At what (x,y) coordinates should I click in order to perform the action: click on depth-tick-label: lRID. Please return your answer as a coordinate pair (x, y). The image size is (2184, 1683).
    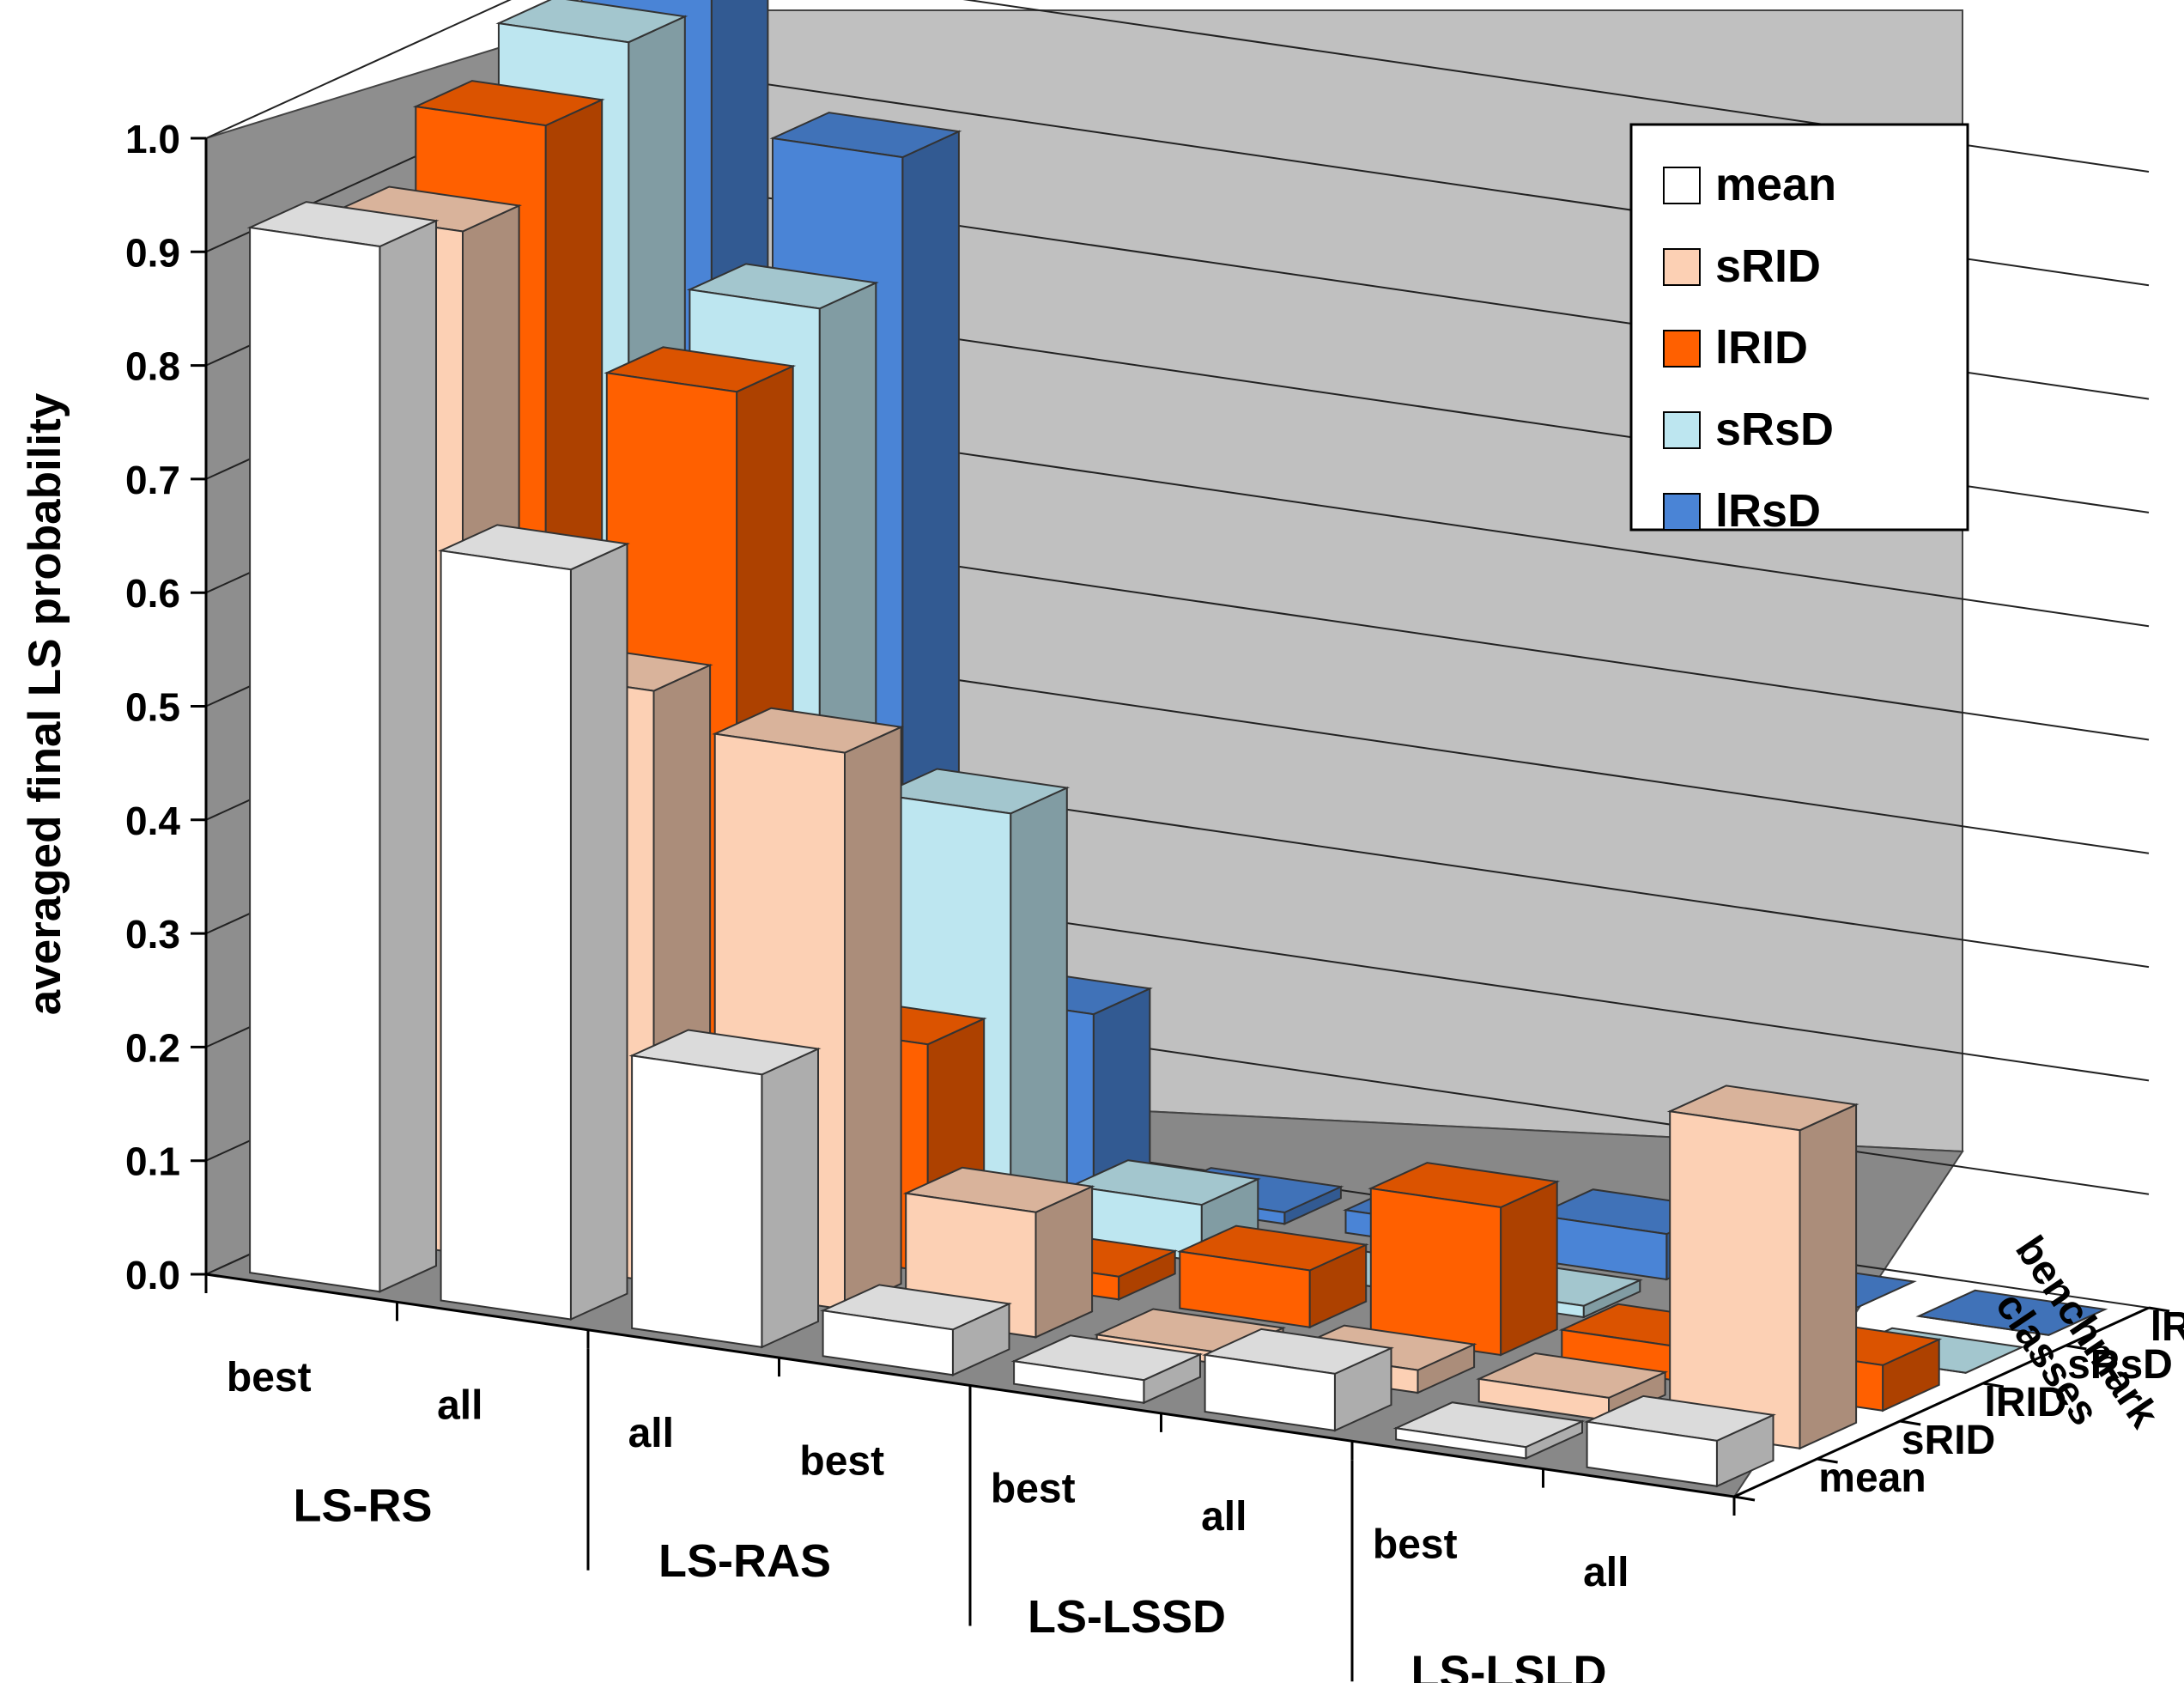
    Looking at the image, I should click on (2026, 1403).